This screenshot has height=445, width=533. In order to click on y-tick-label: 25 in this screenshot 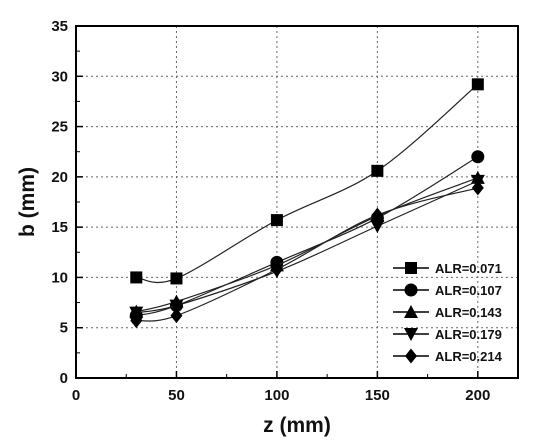, I will do `click(59, 127)`.